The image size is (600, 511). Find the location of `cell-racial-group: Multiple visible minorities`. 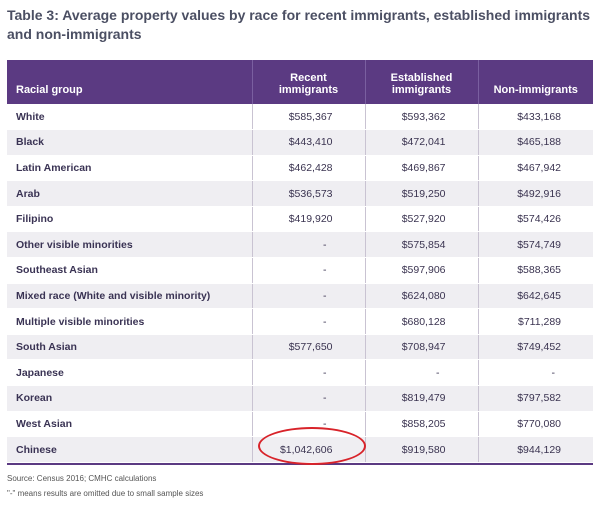

cell-racial-group: Multiple visible minorities is located at coordinates (130, 321).